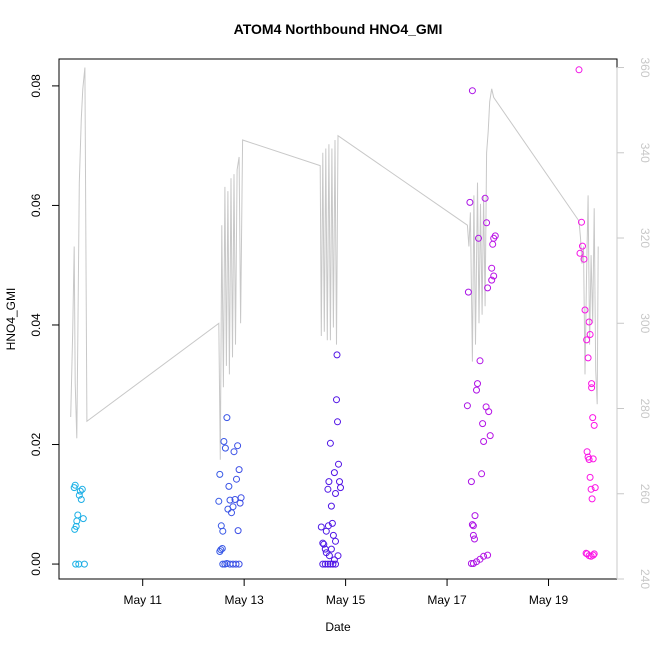 Image resolution: width=650 pixels, height=650 pixels. What do you see at coordinates (644, 323) in the screenshot?
I see `y2-tick-label: 300` at bounding box center [644, 323].